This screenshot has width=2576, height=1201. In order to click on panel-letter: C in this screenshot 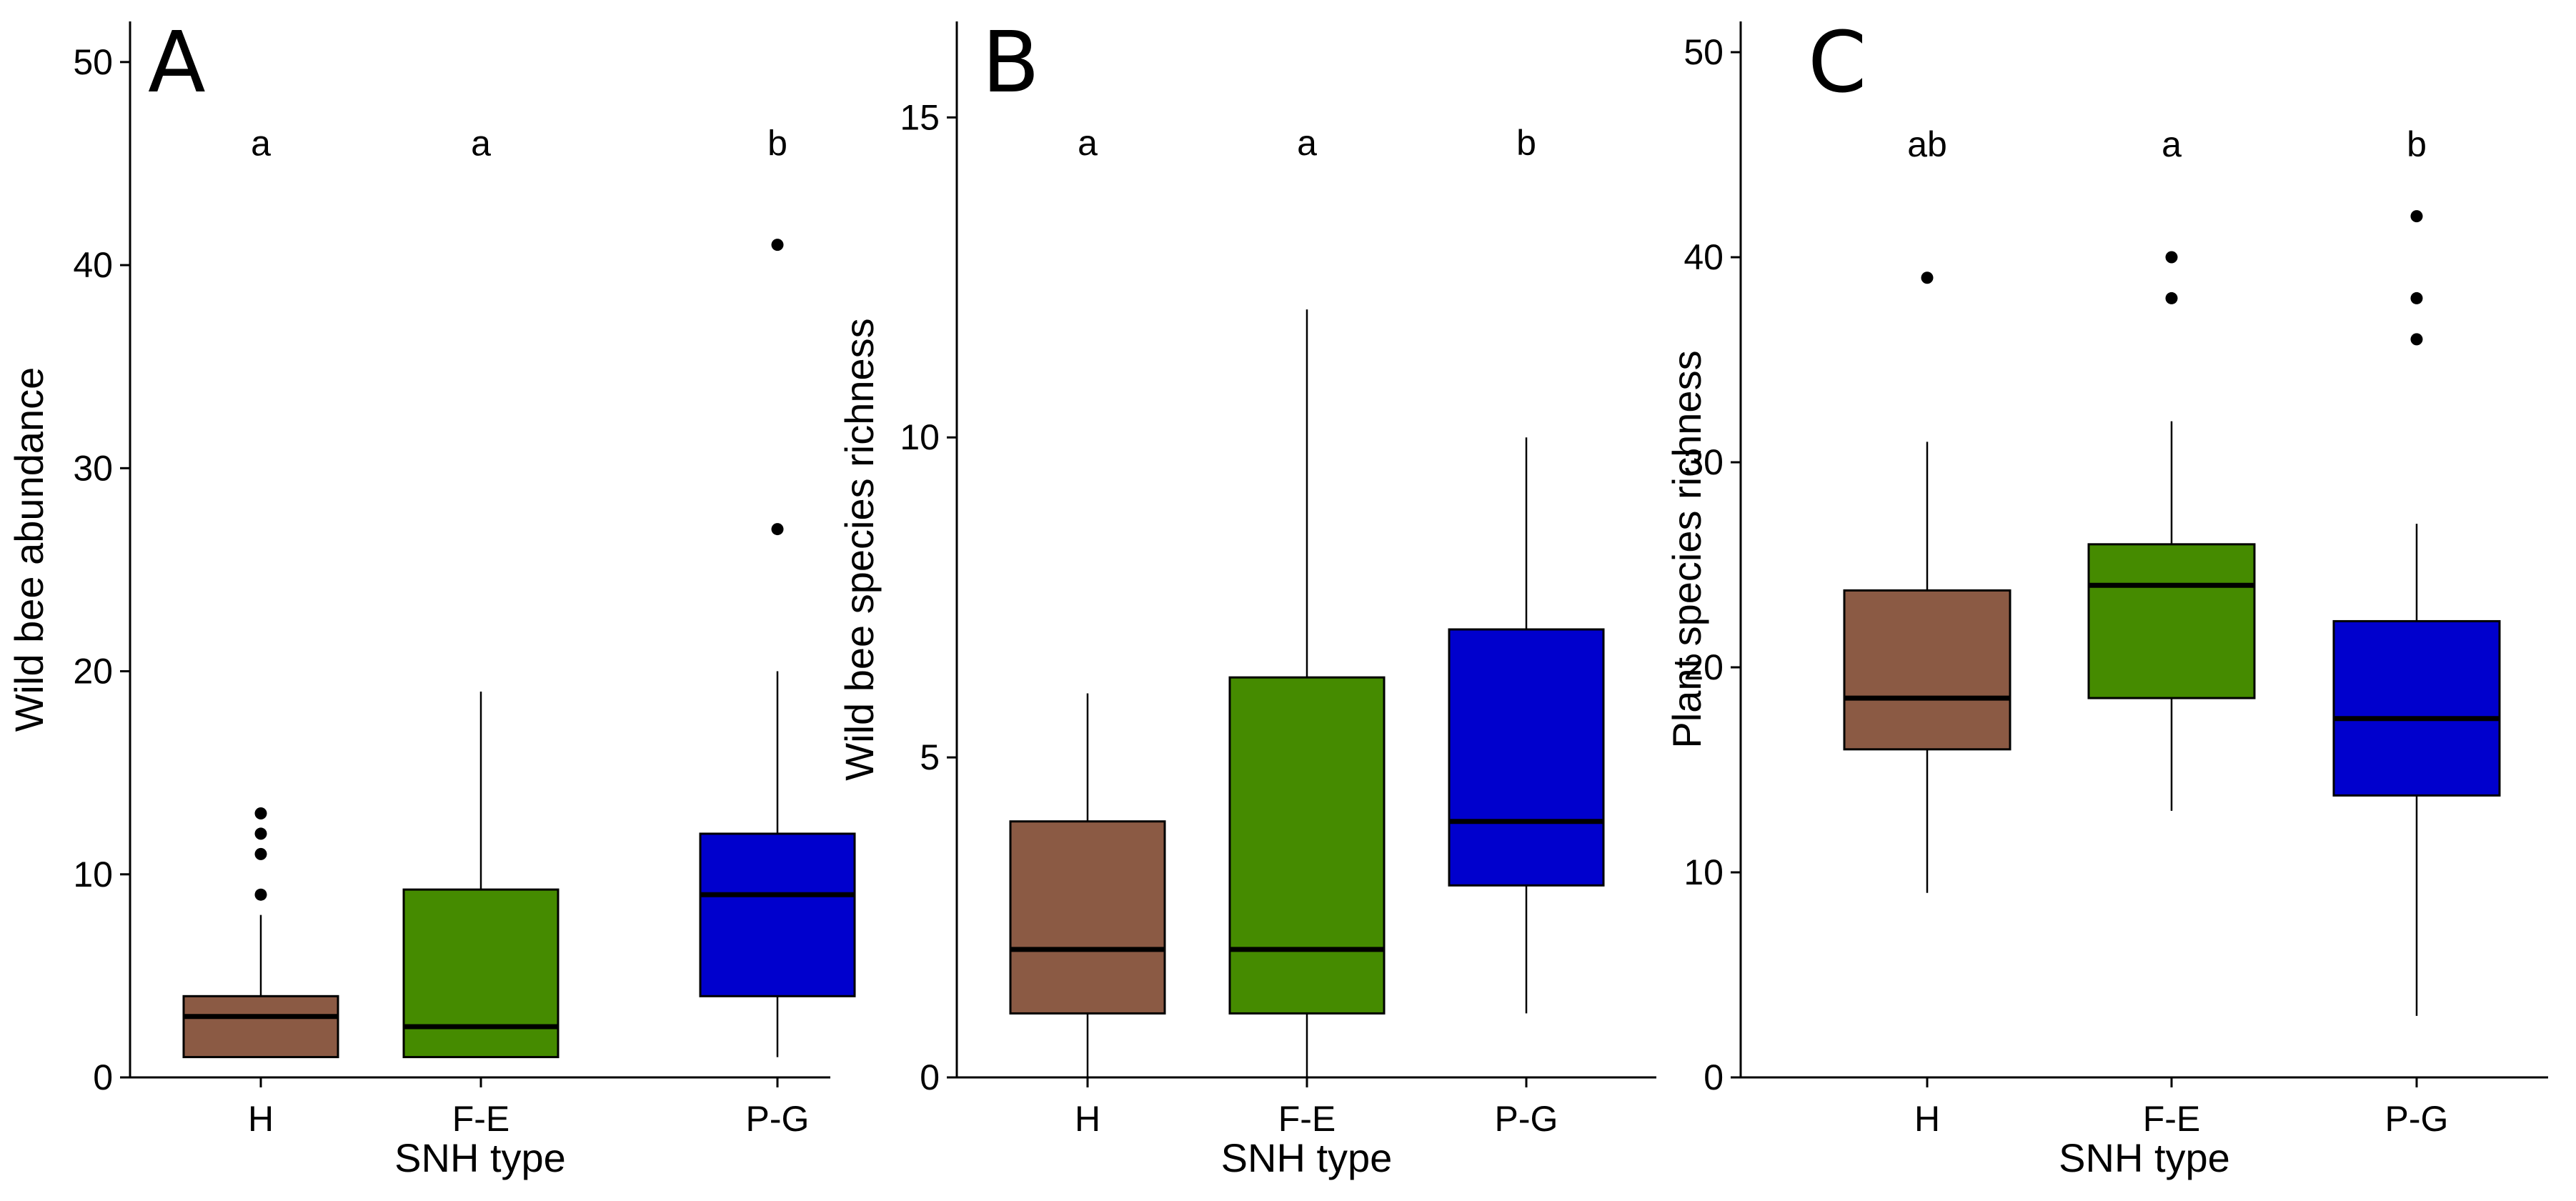, I will do `click(1837, 62)`.